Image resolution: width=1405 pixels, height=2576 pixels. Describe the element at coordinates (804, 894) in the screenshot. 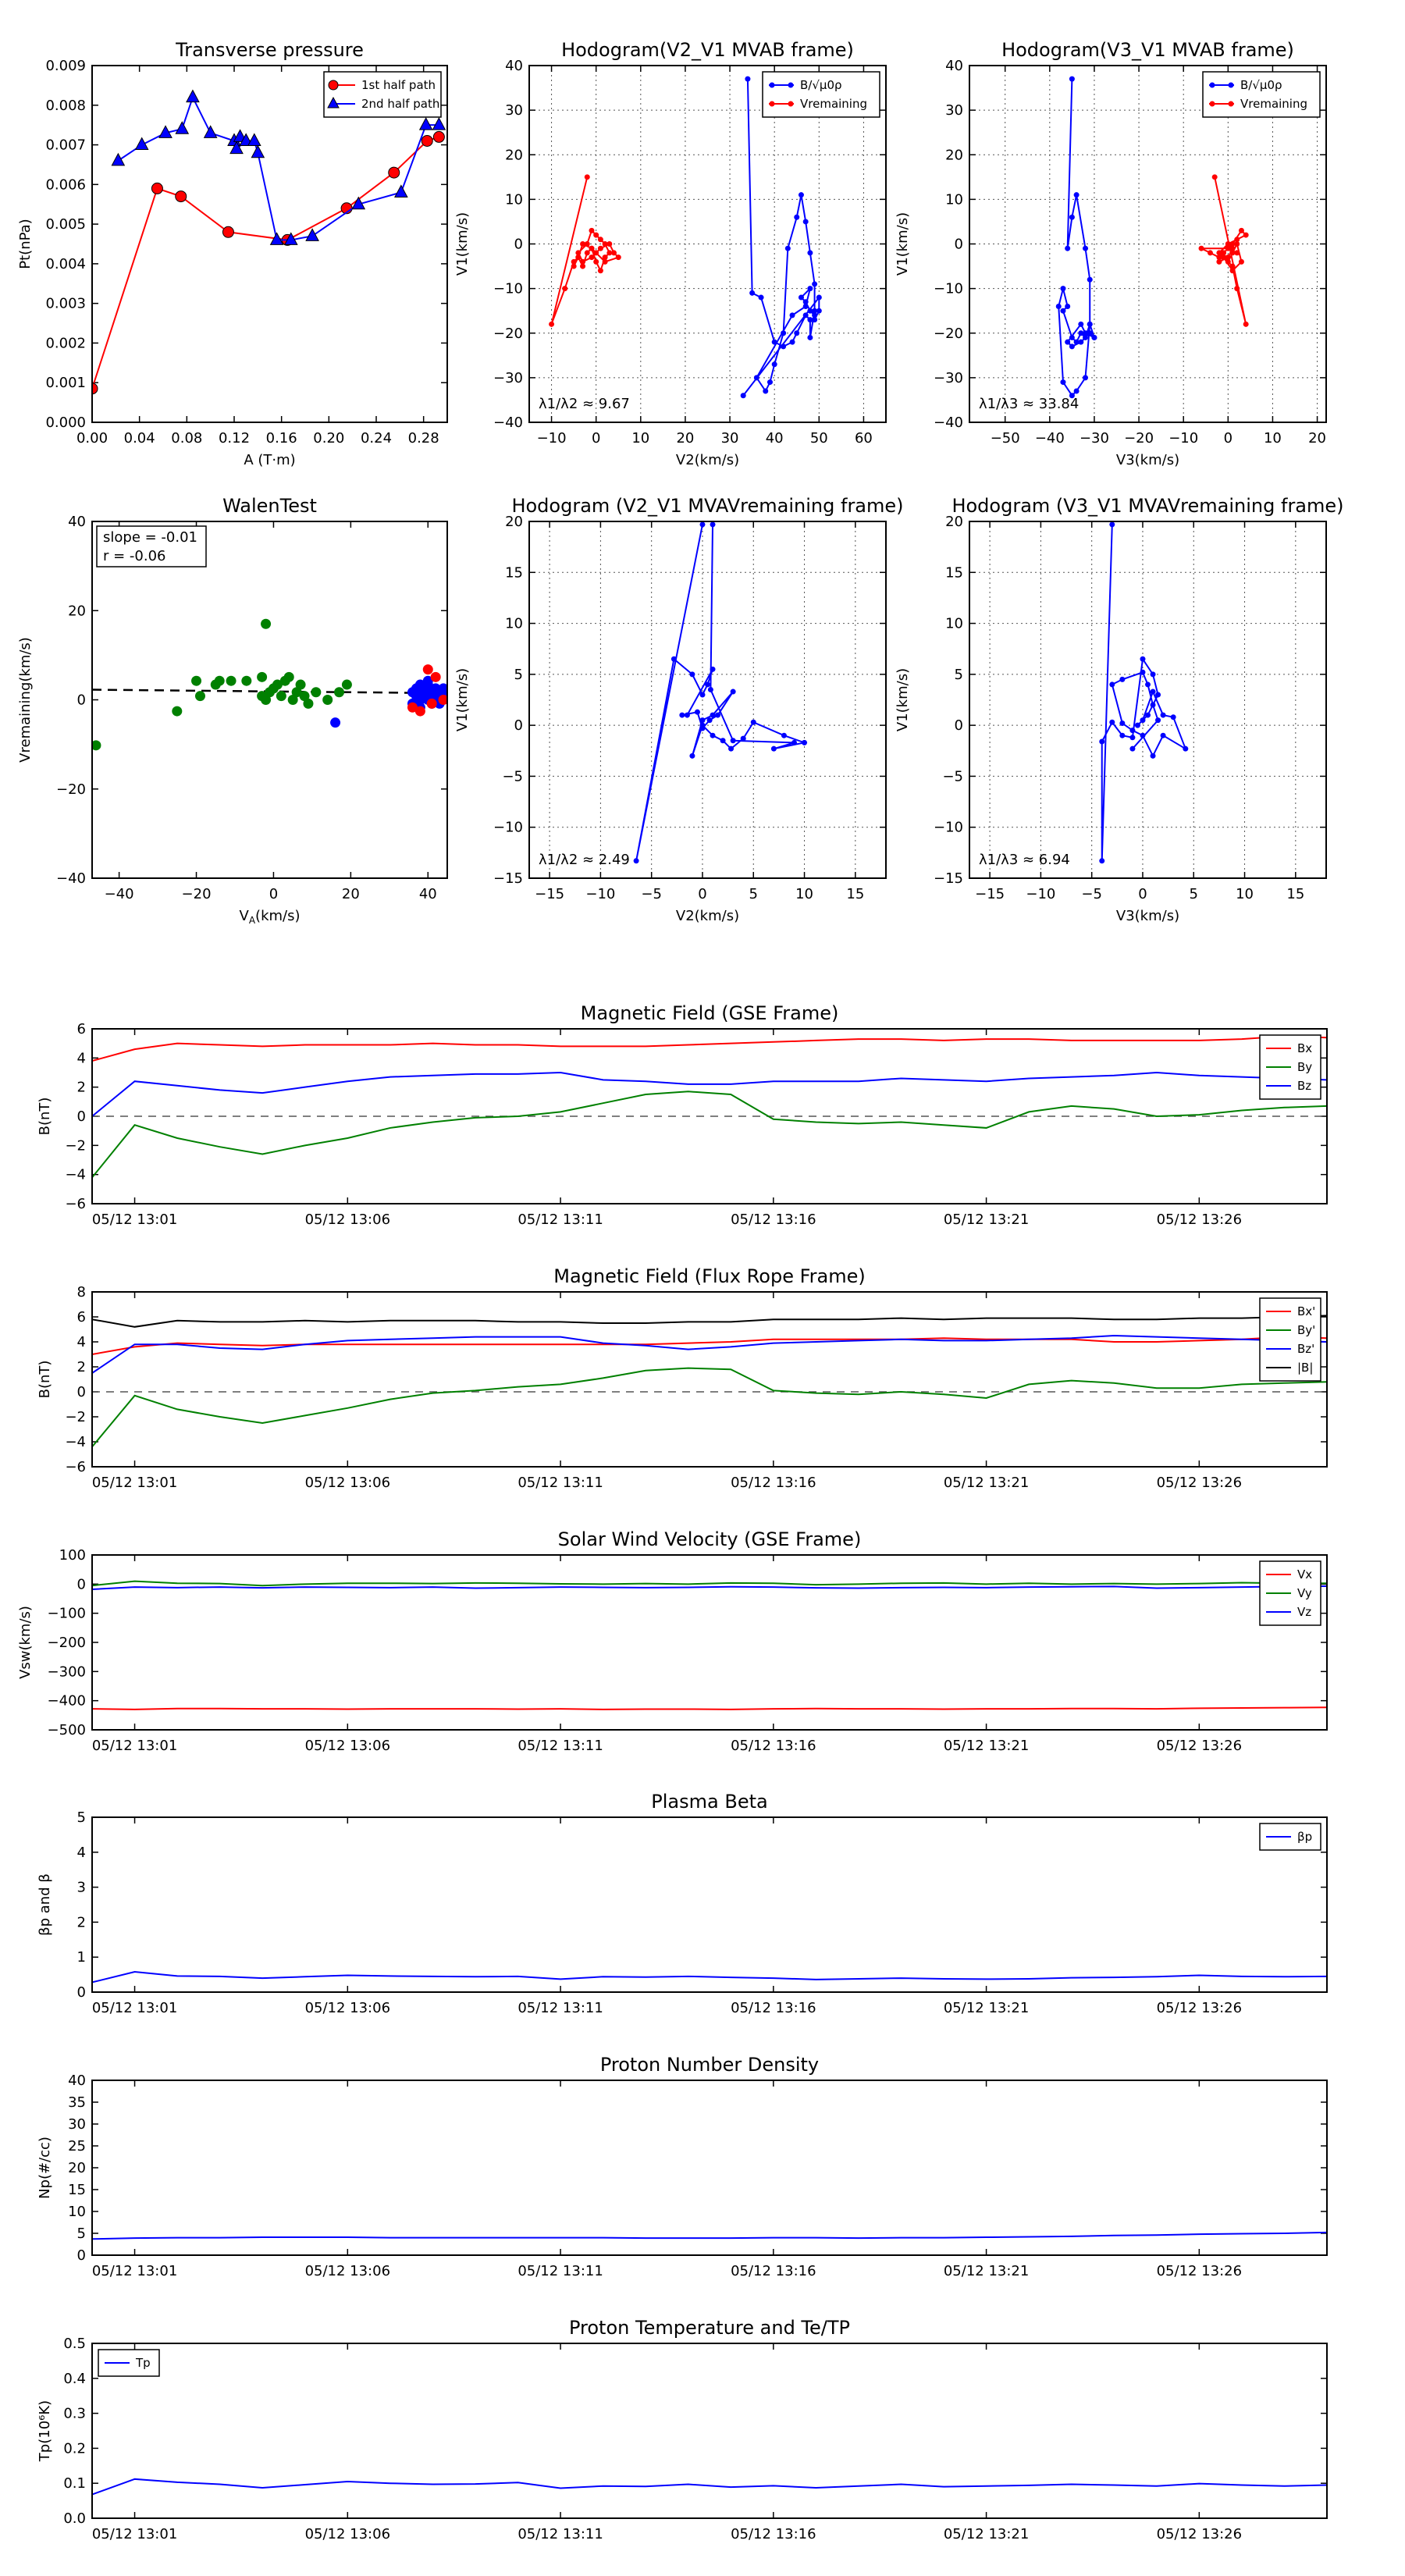

I see `x-tick-label: 10` at that location.